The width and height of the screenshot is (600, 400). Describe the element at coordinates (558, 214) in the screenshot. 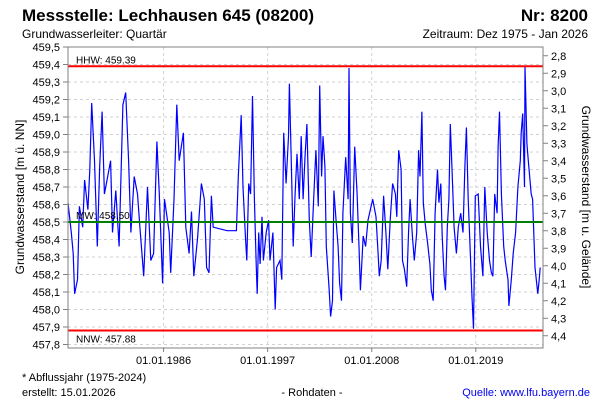

I see `y2-tick-label: 3,7` at that location.